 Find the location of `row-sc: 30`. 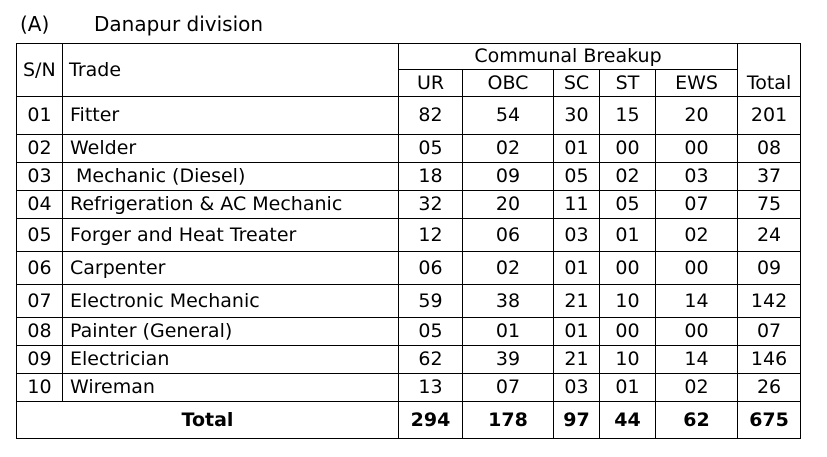

row-sc: 30 is located at coordinates (576, 115).